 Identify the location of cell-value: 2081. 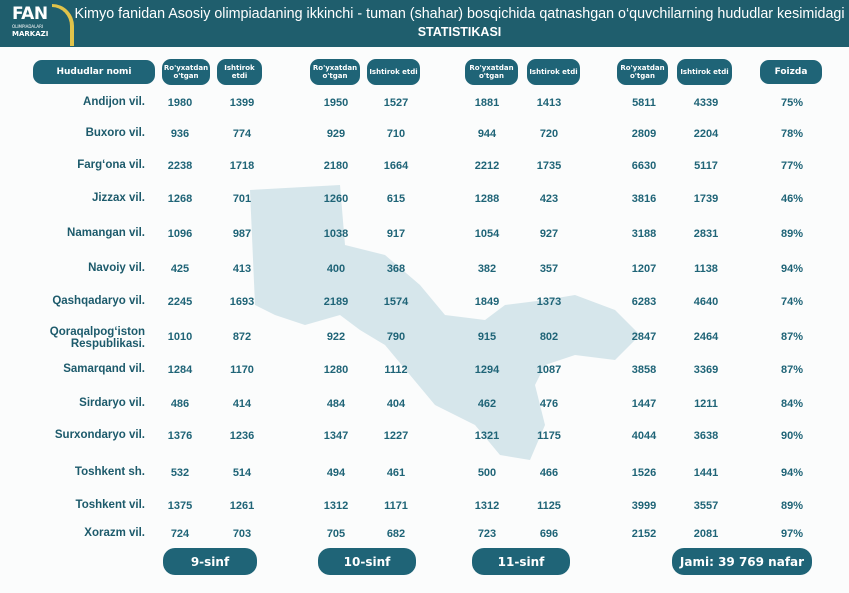
(706, 534).